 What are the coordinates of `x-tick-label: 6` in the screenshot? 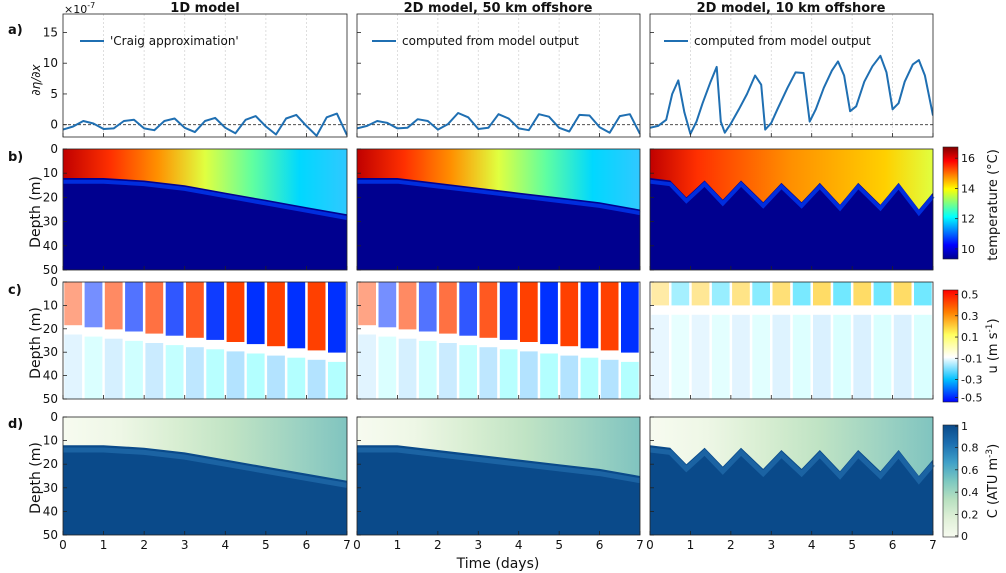 It's located at (893, 545).